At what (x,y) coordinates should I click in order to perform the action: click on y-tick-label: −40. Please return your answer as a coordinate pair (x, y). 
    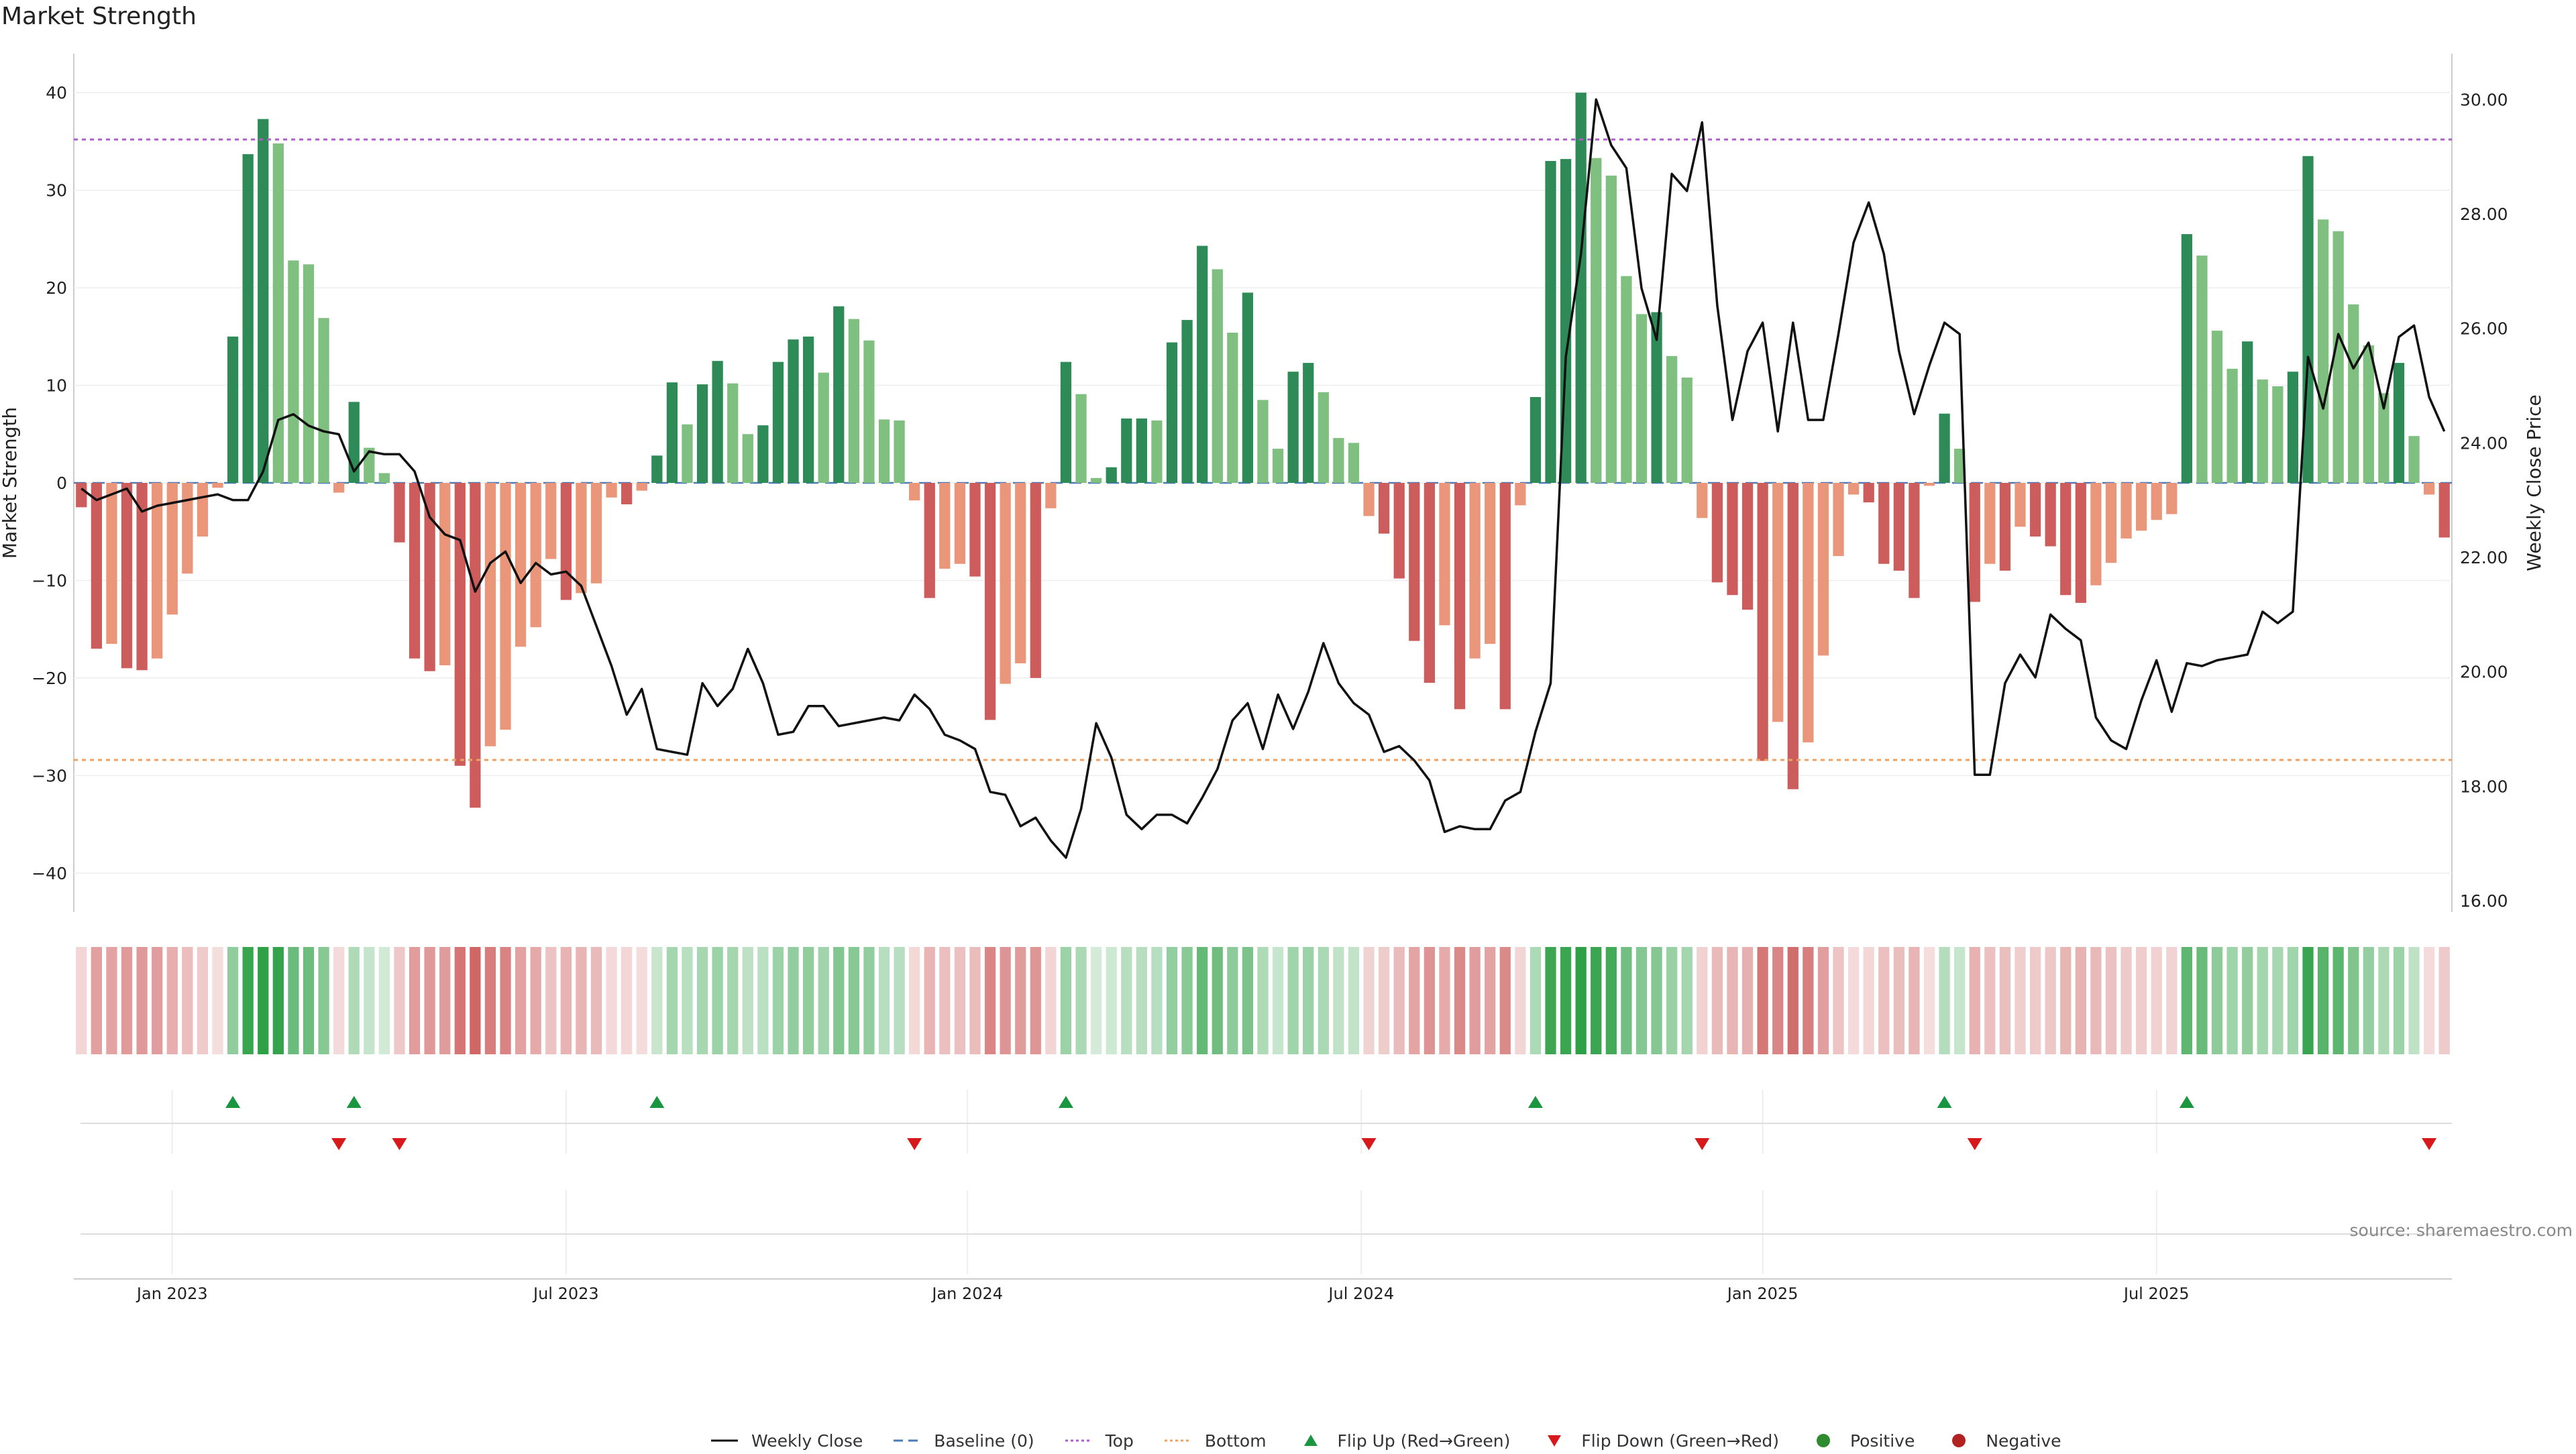
    Looking at the image, I should click on (49, 873).